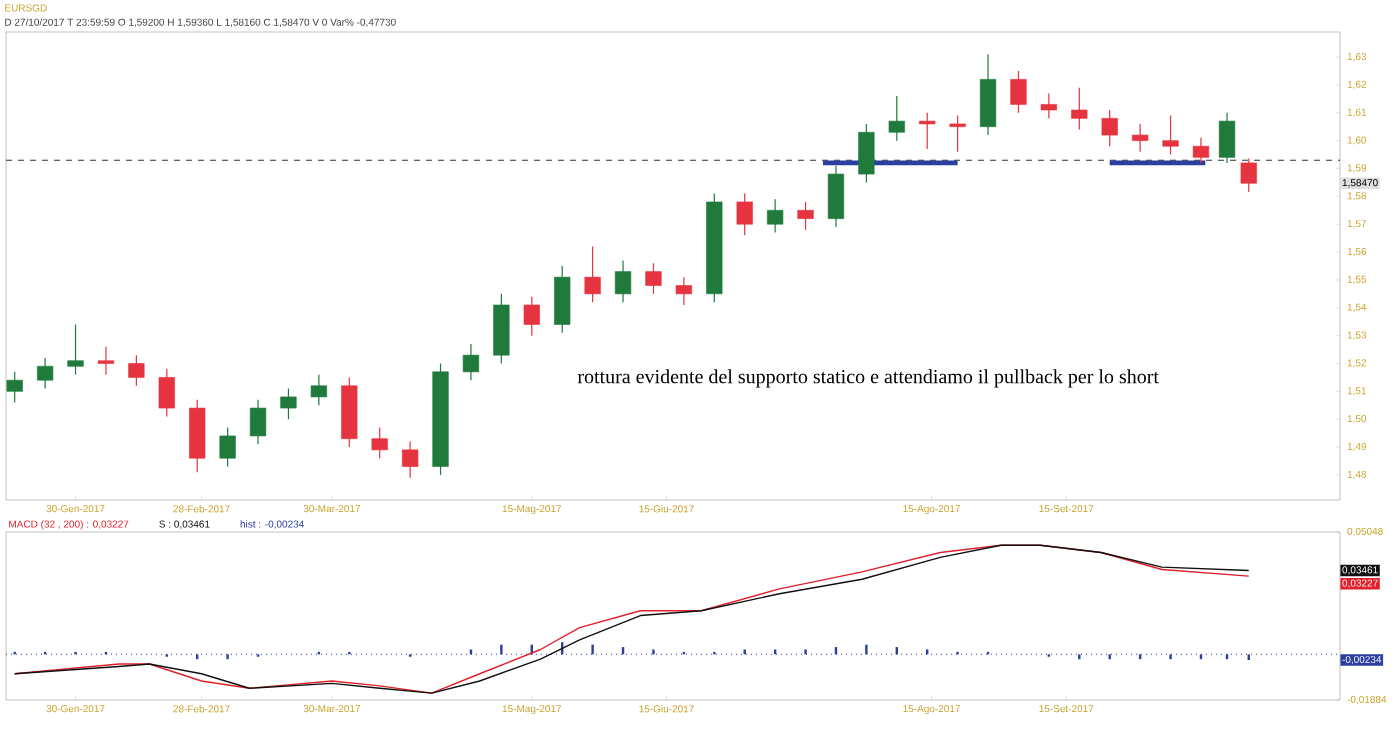 The height and width of the screenshot is (730, 1400). What do you see at coordinates (868, 378) in the screenshot?
I see `annotation: rottura evidente del supporto statico e attendiamo il pullback per lo short` at bounding box center [868, 378].